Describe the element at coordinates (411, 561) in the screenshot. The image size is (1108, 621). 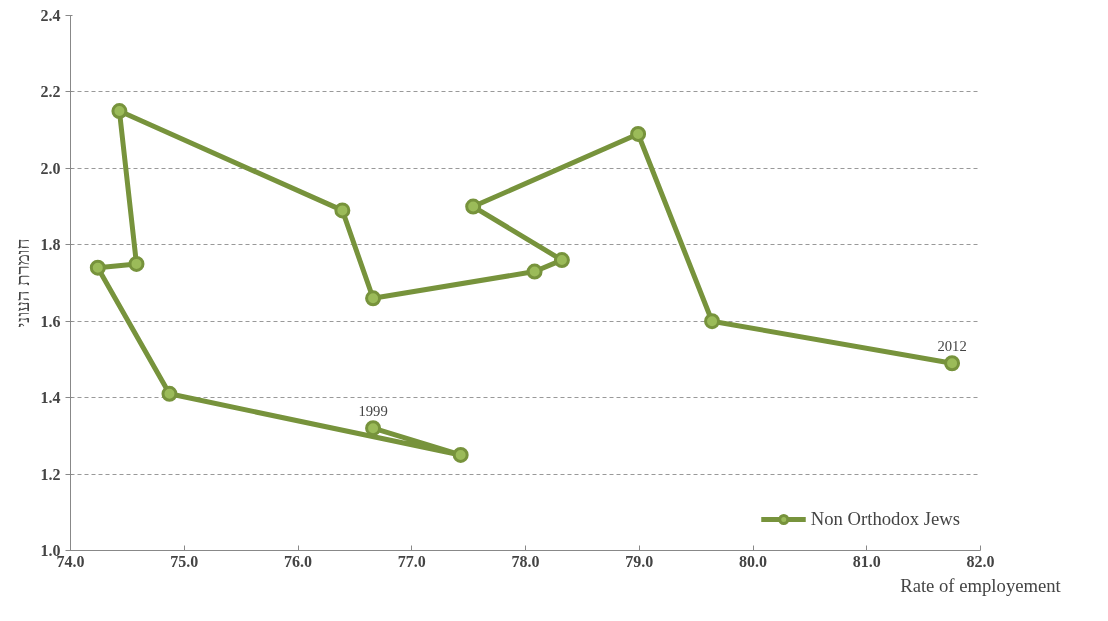
I see `x-tick-label: 77.0` at that location.